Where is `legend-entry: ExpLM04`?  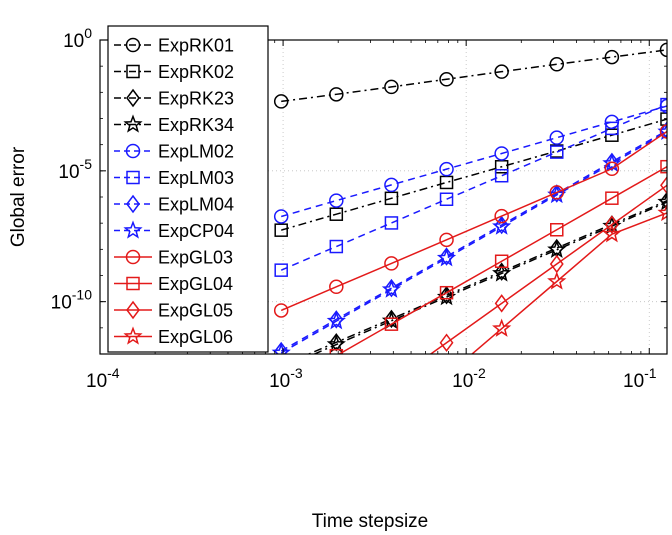 legend-entry: ExpLM04 is located at coordinates (174, 205).